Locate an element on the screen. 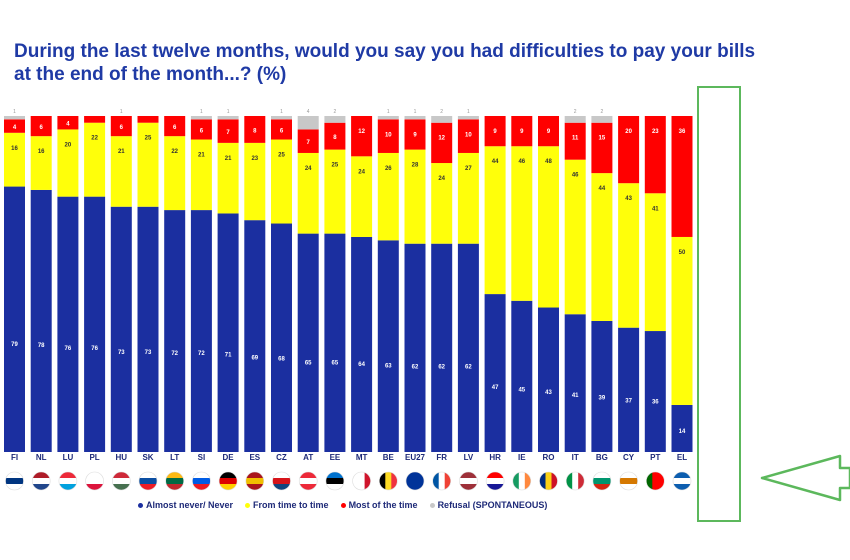  data-label-FI-2: 4 is located at coordinates (15, 128).